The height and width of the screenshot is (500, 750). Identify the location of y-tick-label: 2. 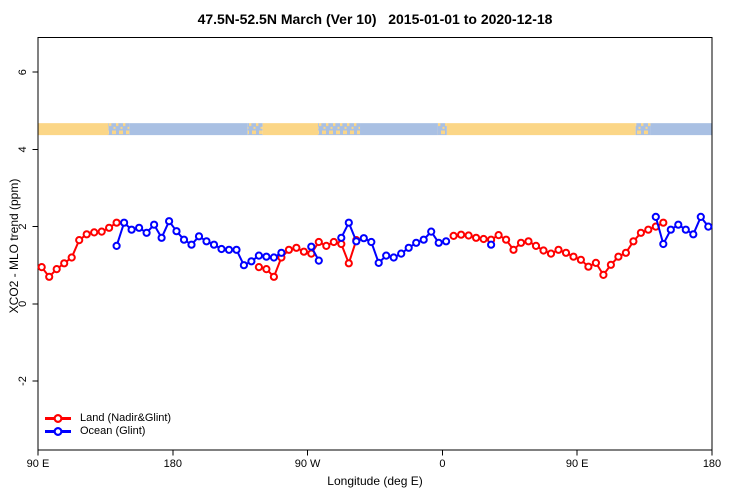
(23, 227).